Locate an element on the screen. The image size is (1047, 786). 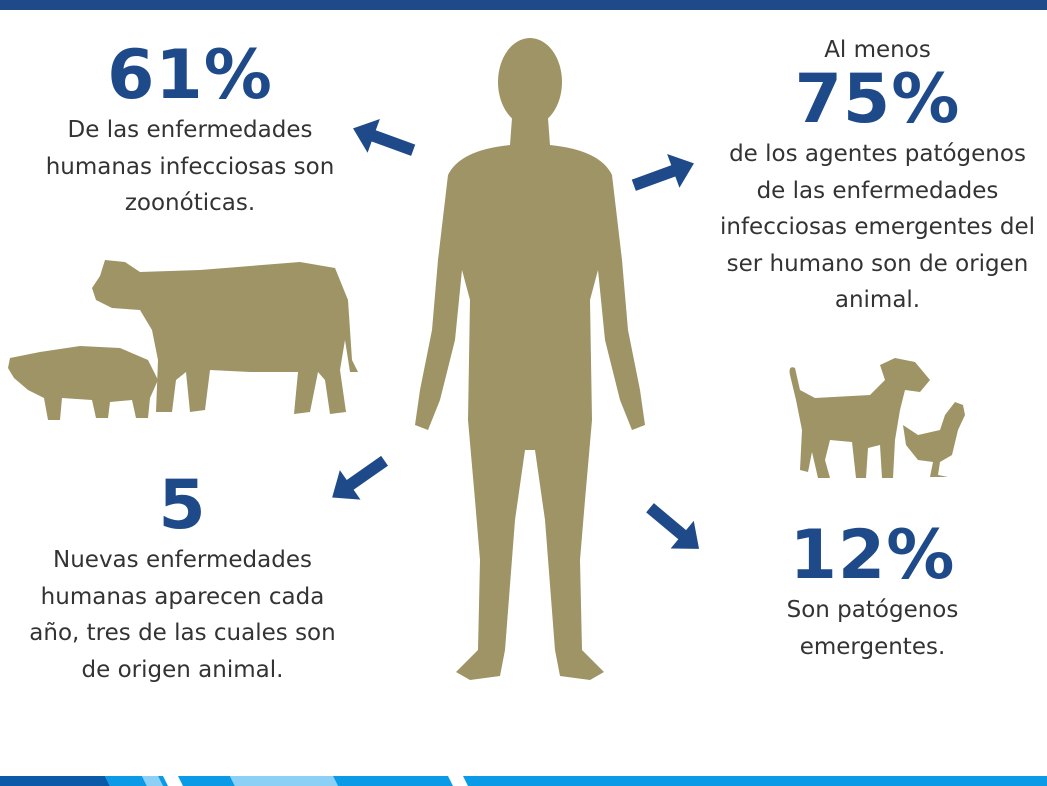
stat-value: 12% is located at coordinates (872, 555).